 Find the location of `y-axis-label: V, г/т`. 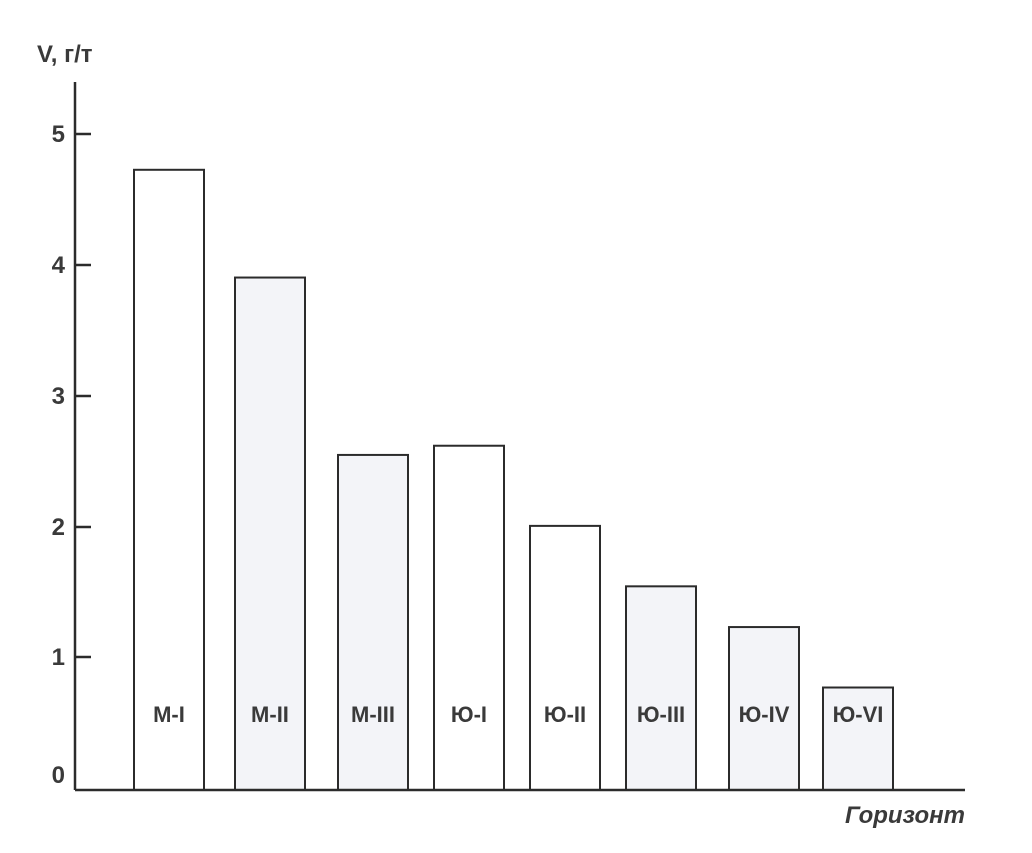

y-axis-label: V, г/т is located at coordinates (65, 54).